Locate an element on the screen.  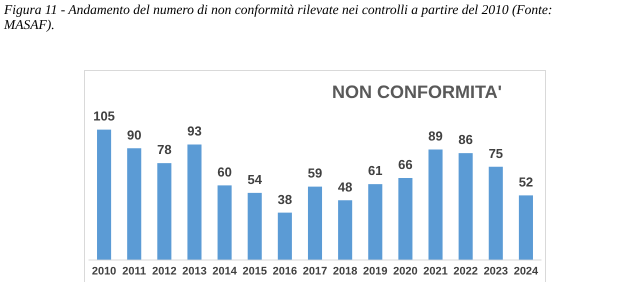
x-tick-label: 2021 is located at coordinates (435, 271).